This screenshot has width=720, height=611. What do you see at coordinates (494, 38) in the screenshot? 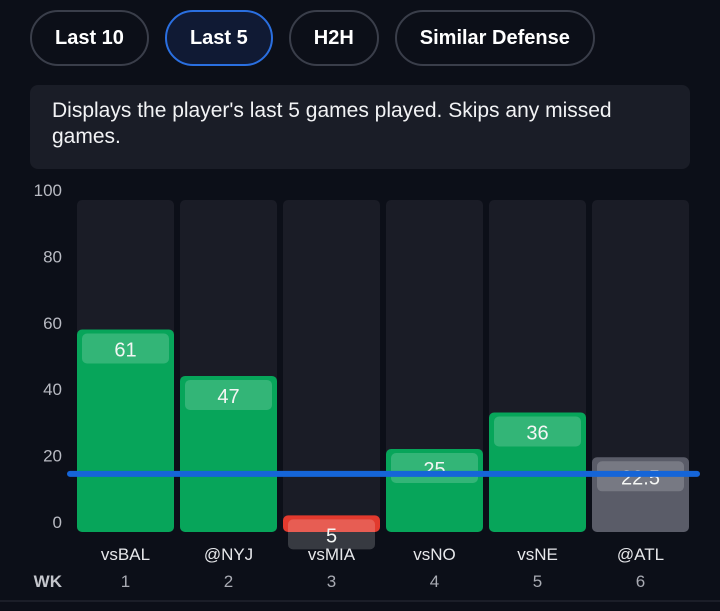
I see `tab-similar-defense: Similar Defense` at bounding box center [494, 38].